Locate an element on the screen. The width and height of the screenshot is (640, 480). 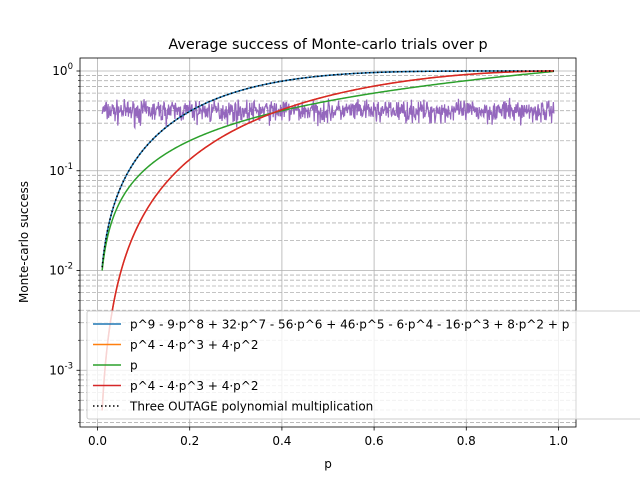
y-tick-label: 10⁰ is located at coordinates (62, 70).